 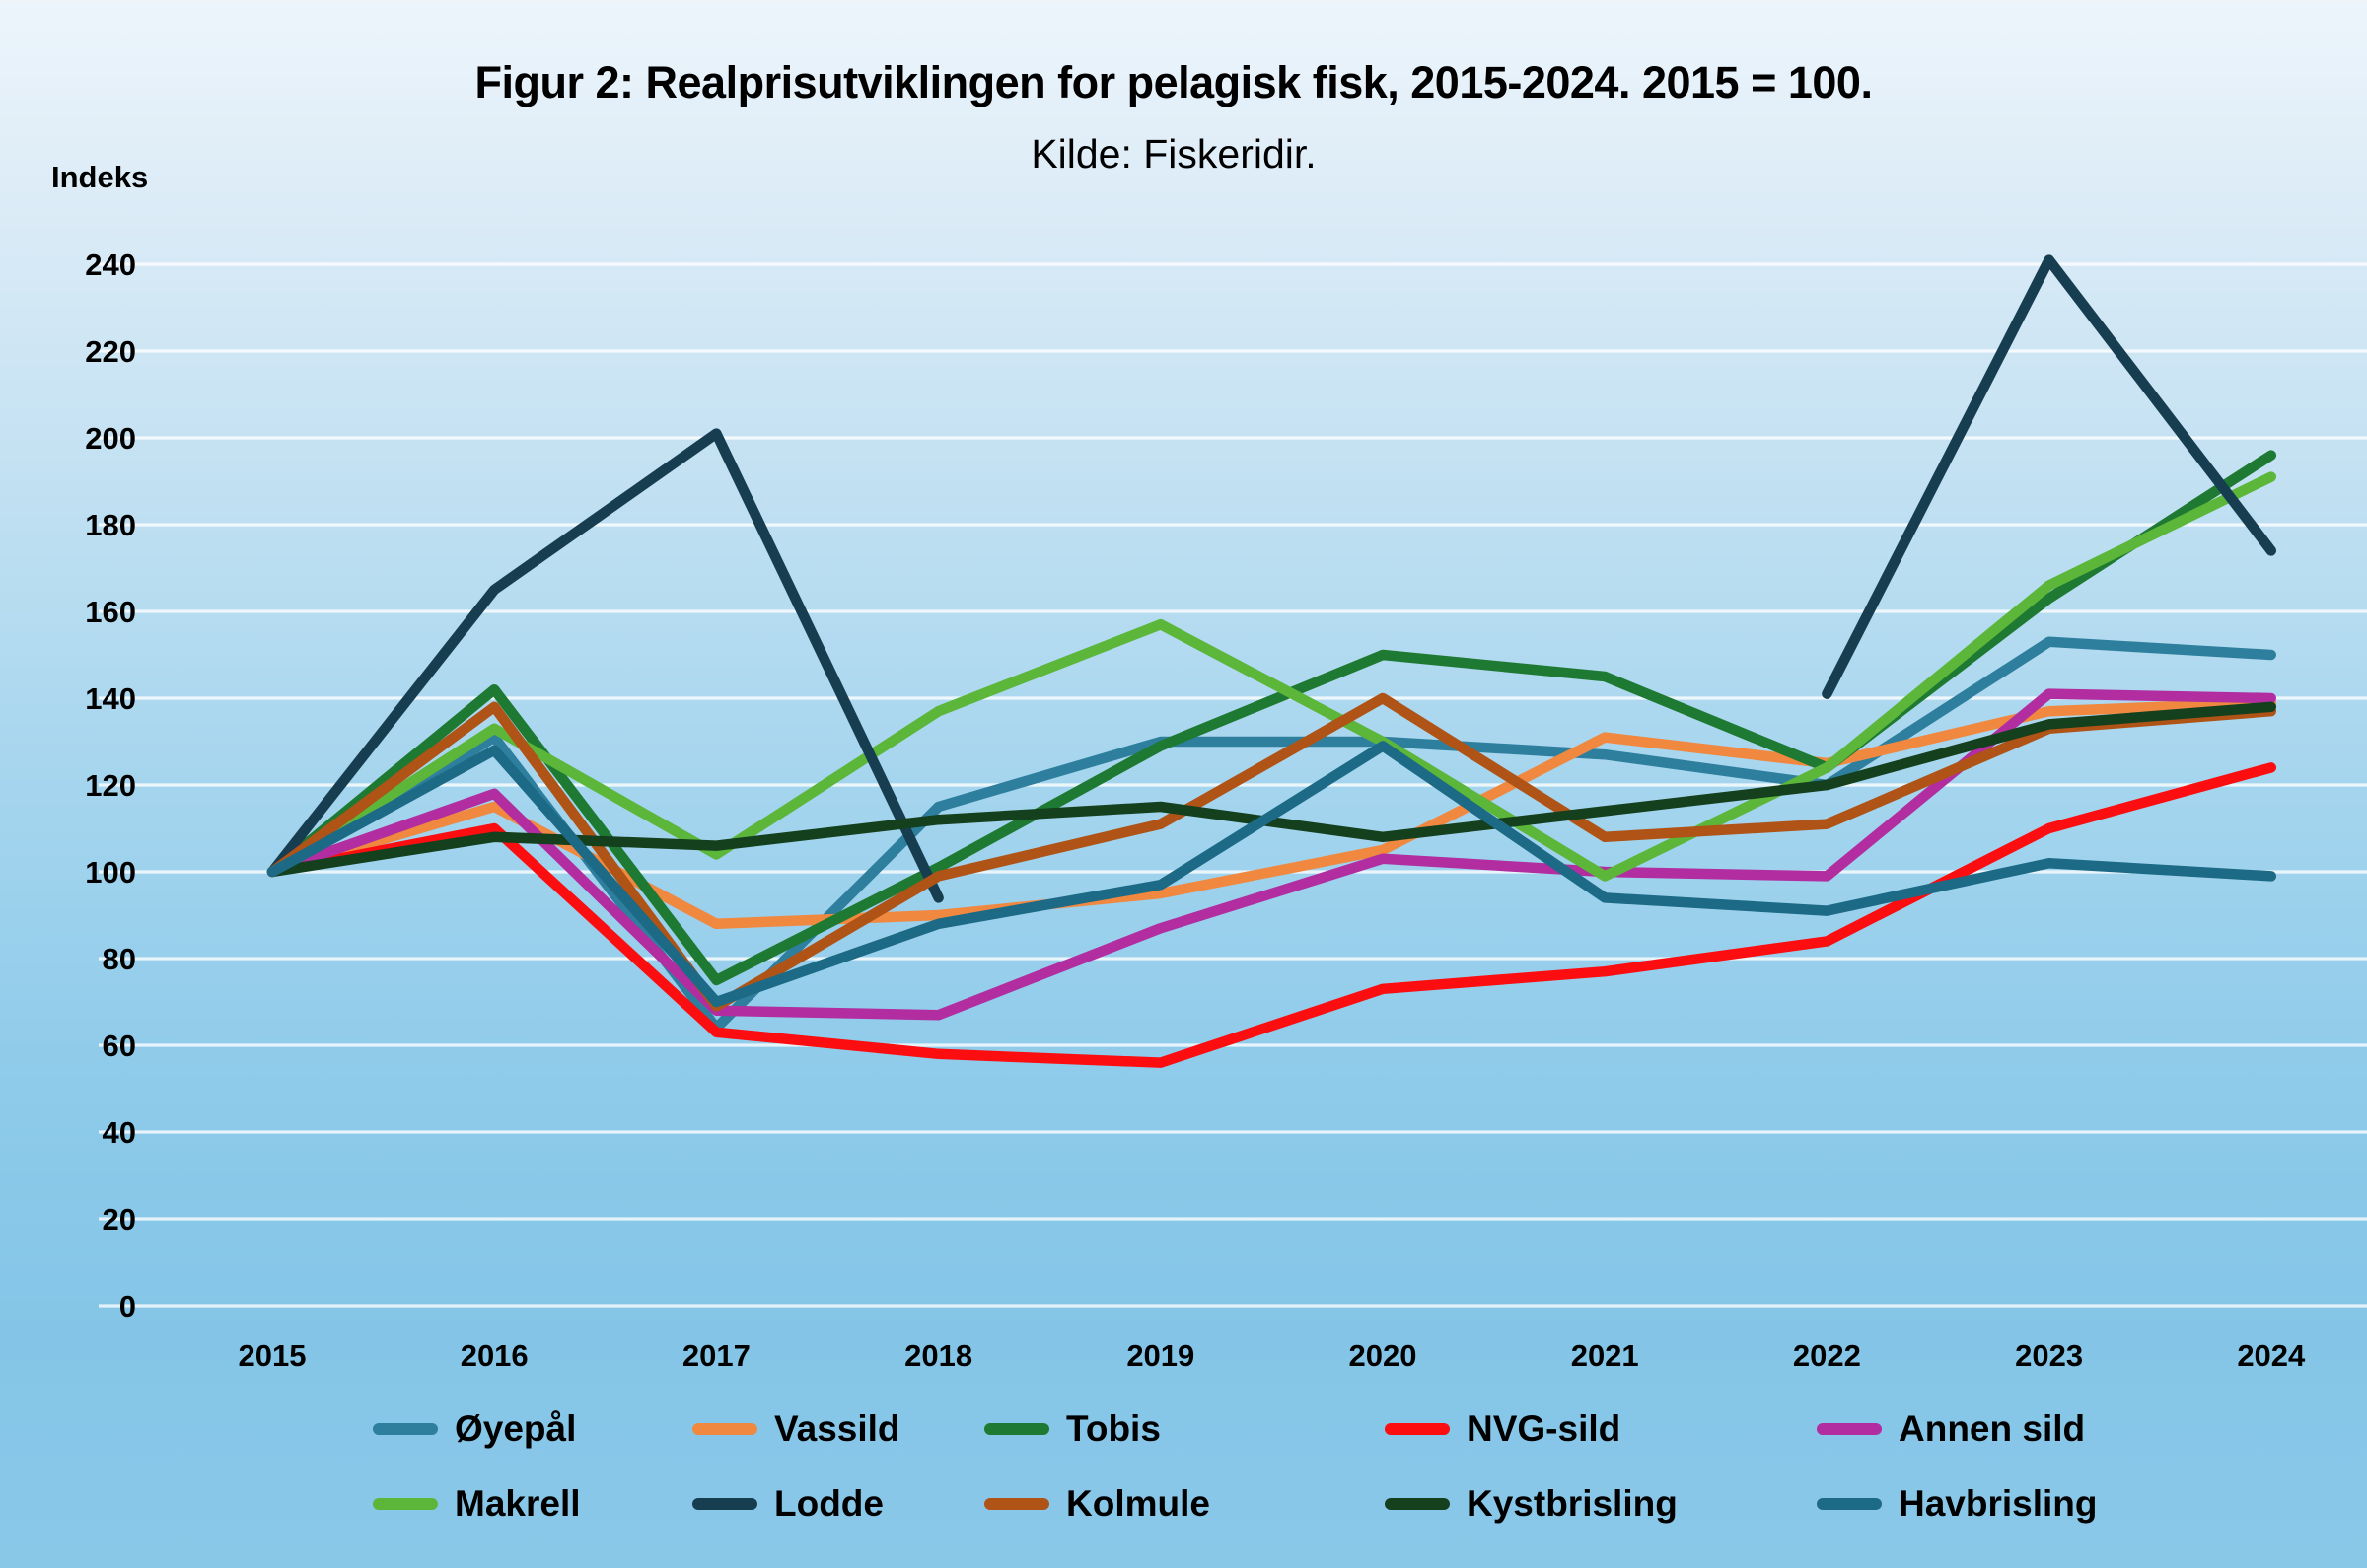 I want to click on y-tick-label: 120, so click(x=111, y=785).